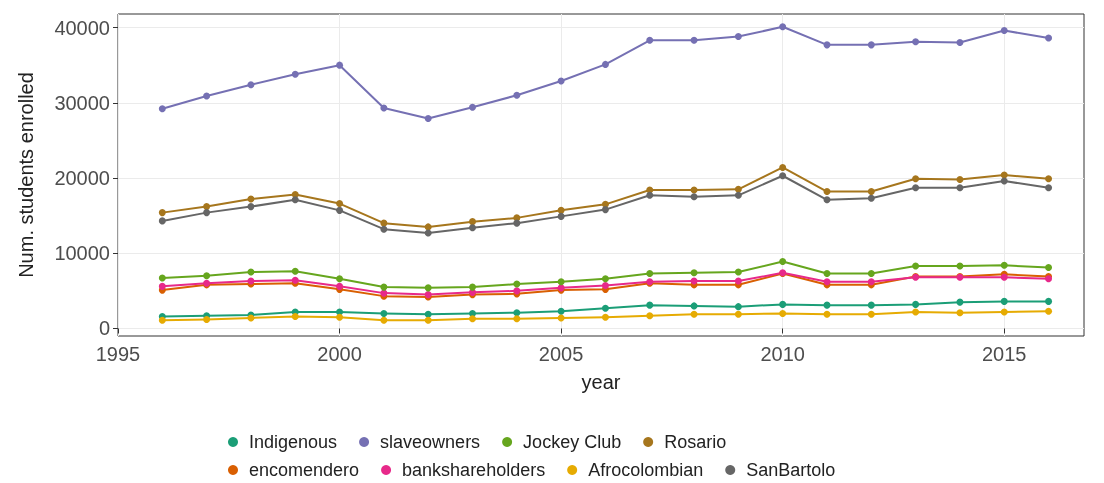 The height and width of the screenshot is (483, 1104). Describe the element at coordinates (646, 470) in the screenshot. I see `legend-label: Afrocolombian` at that location.